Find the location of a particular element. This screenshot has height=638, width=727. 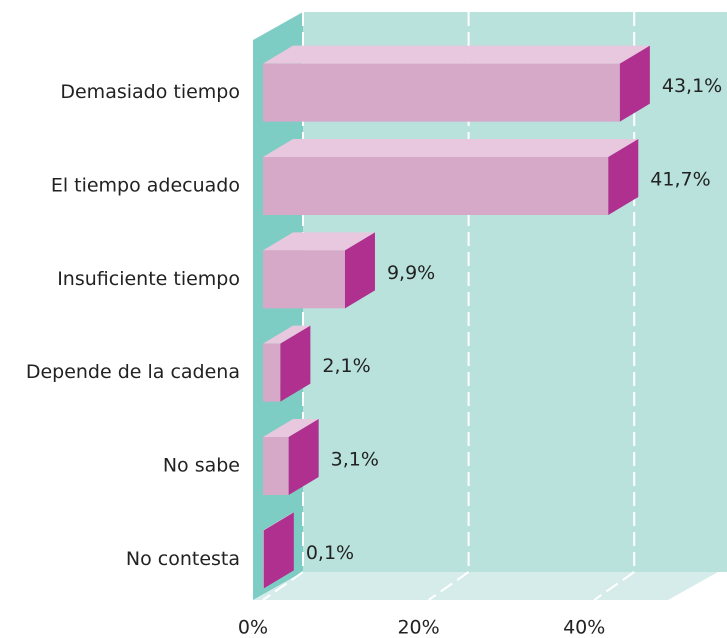

value-label: 41,7% is located at coordinates (680, 180).